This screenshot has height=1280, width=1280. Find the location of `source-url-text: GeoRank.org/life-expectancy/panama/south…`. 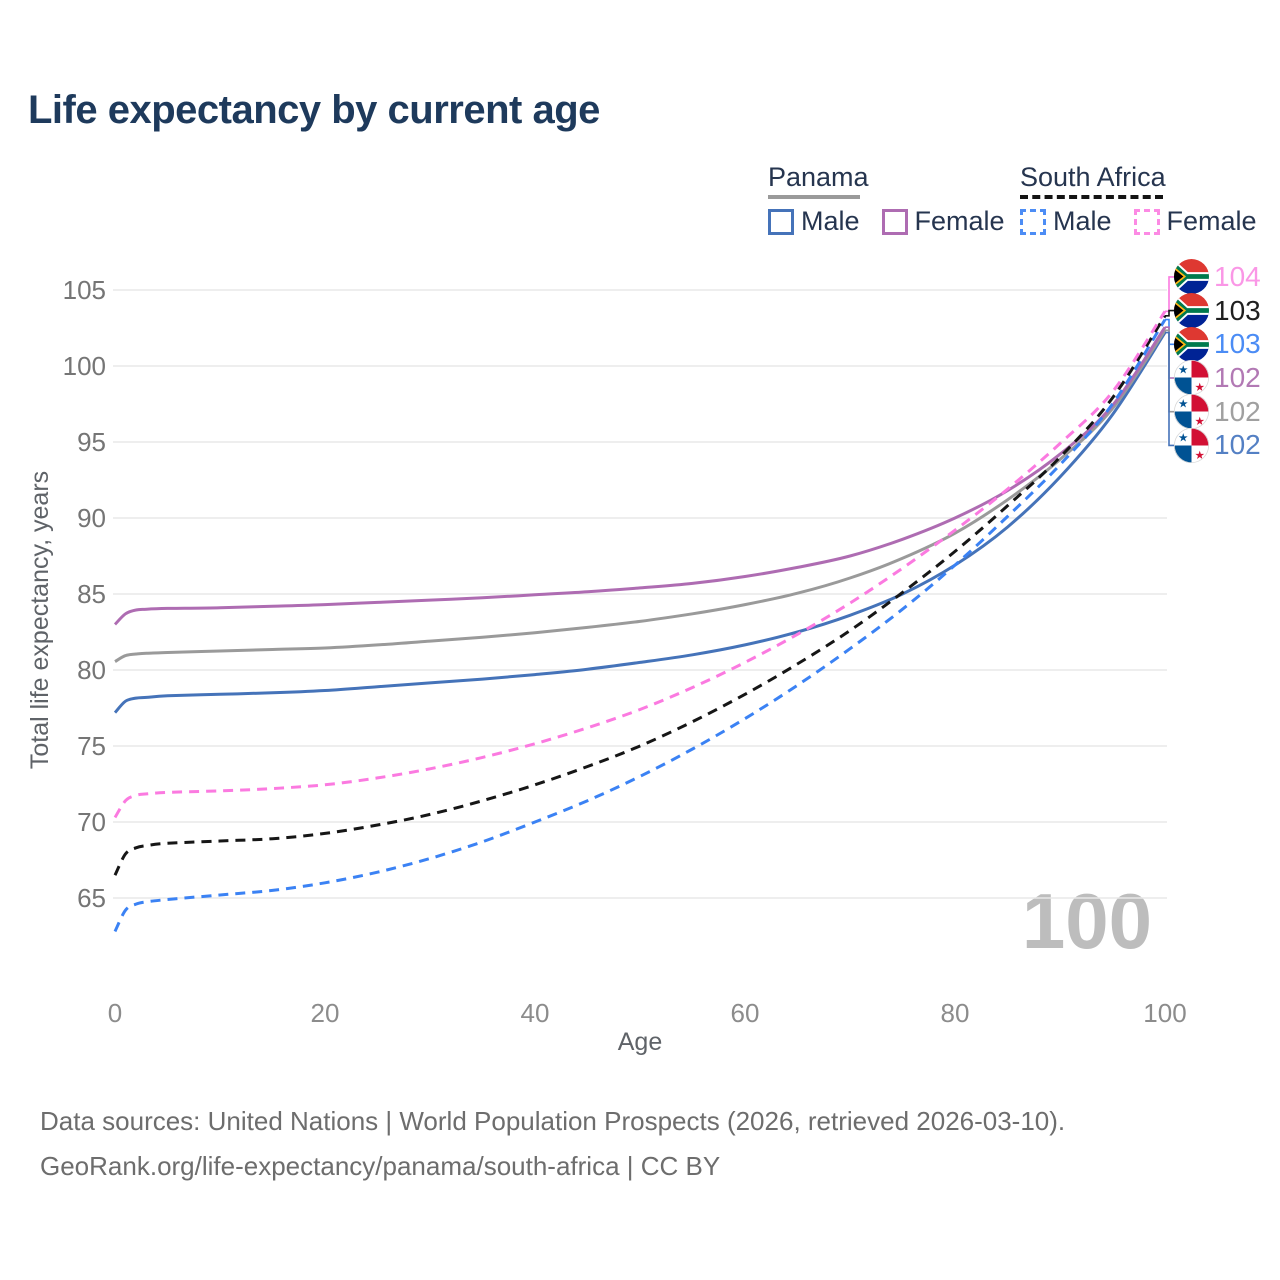

source-url-text: GeoRank.org/life-expectancy/panama/south… is located at coordinates (380, 1166).